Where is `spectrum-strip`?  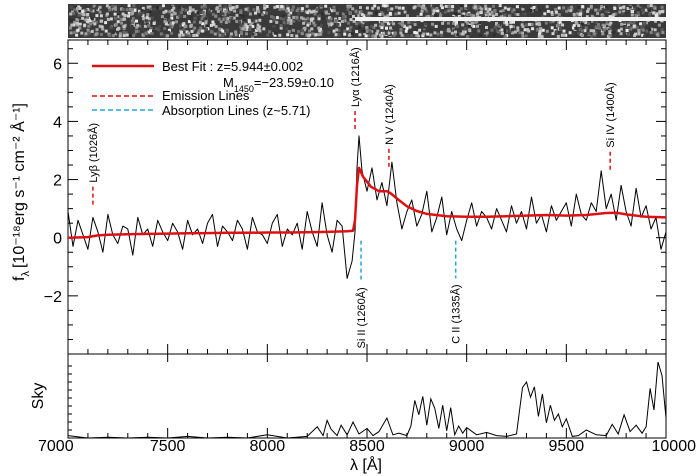
spectrum-strip is located at coordinates (367, 21).